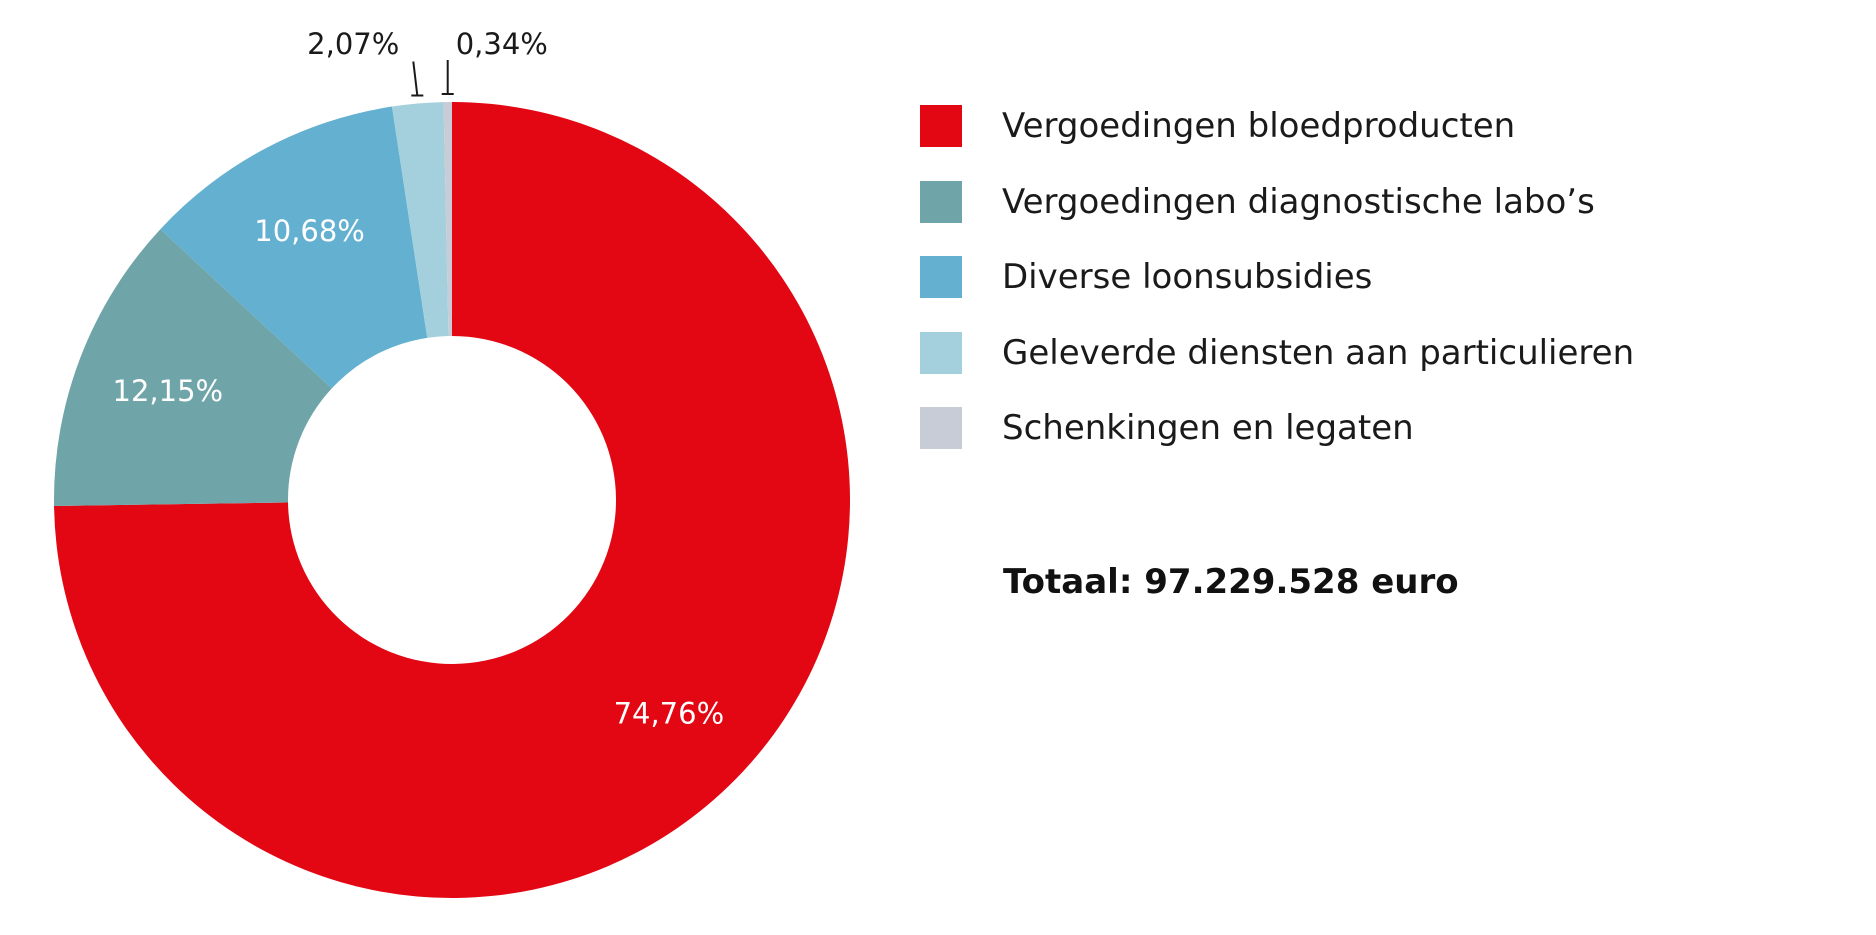 This screenshot has height=935, width=1876. I want to click on legend-label: Vergoedingen diagnostische labo’s, so click(1298, 201).